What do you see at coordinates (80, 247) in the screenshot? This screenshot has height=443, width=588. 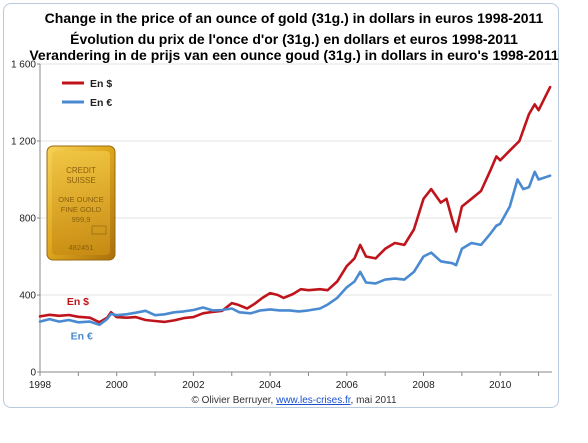 I see `gold-bar-text: 482451` at bounding box center [80, 247].